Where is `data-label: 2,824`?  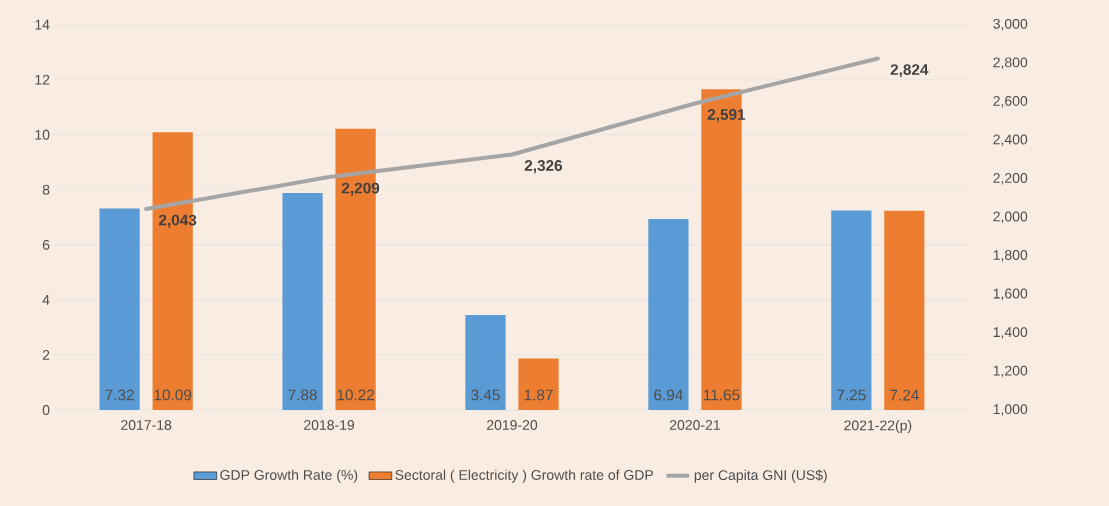
data-label: 2,824 is located at coordinates (909, 71).